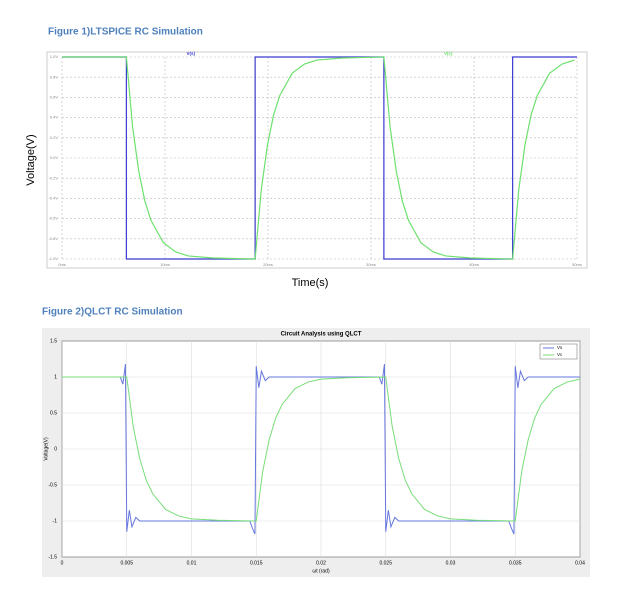  Describe the element at coordinates (385, 563) in the screenshot. I see `x-tick-label: 0.025` at that location.